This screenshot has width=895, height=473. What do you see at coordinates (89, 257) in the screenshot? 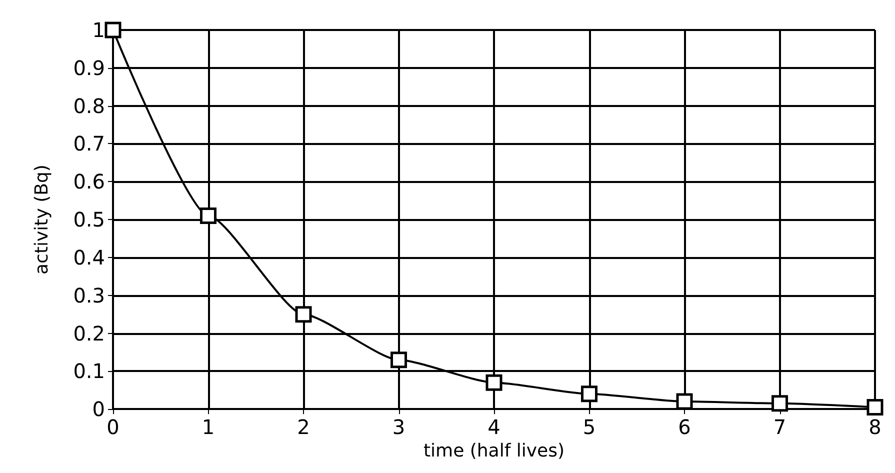
I see `y-tick-label: 0.4` at bounding box center [89, 257].